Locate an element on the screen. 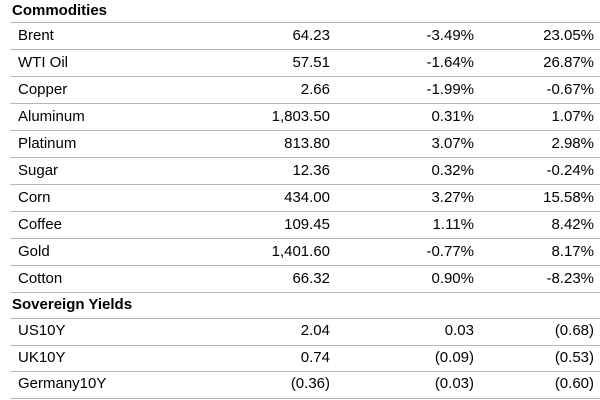 The image size is (600, 400). value-cell: -1.99% is located at coordinates (450, 89).